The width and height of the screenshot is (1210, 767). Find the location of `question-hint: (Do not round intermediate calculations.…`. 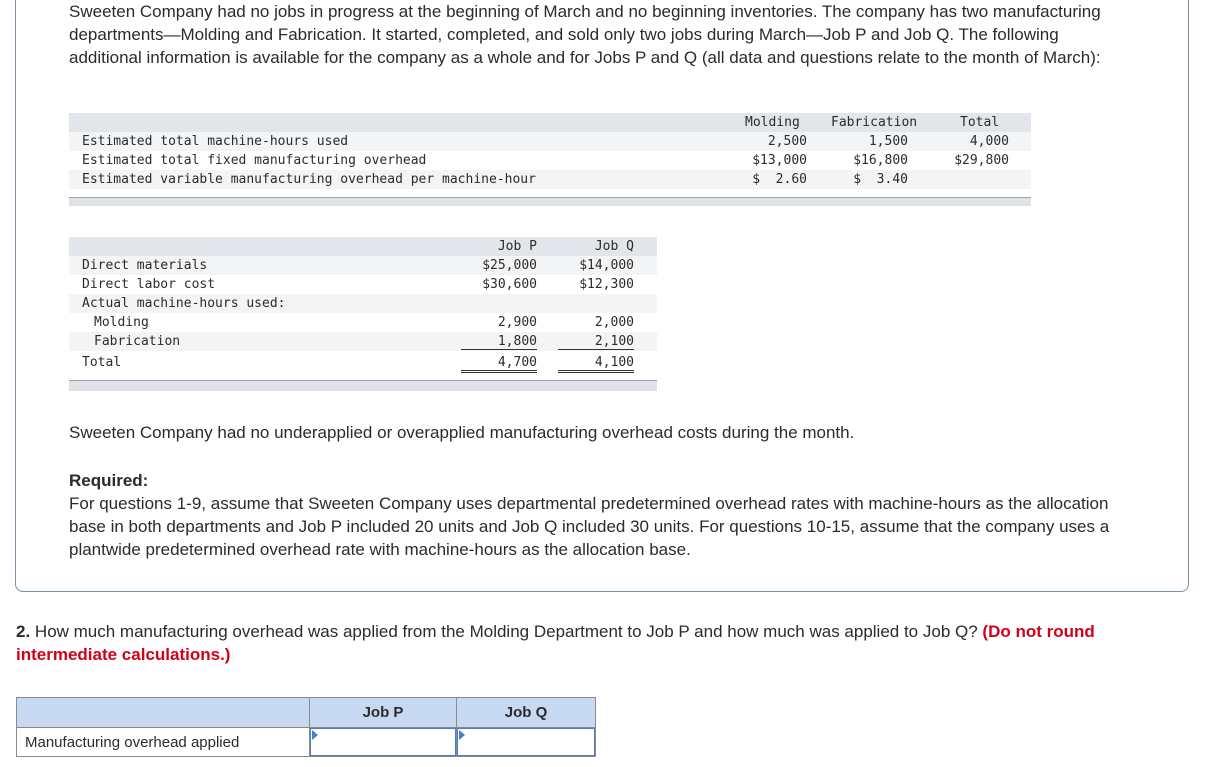

question-hint: (Do not round intermediate calculations.… is located at coordinates (555, 643).